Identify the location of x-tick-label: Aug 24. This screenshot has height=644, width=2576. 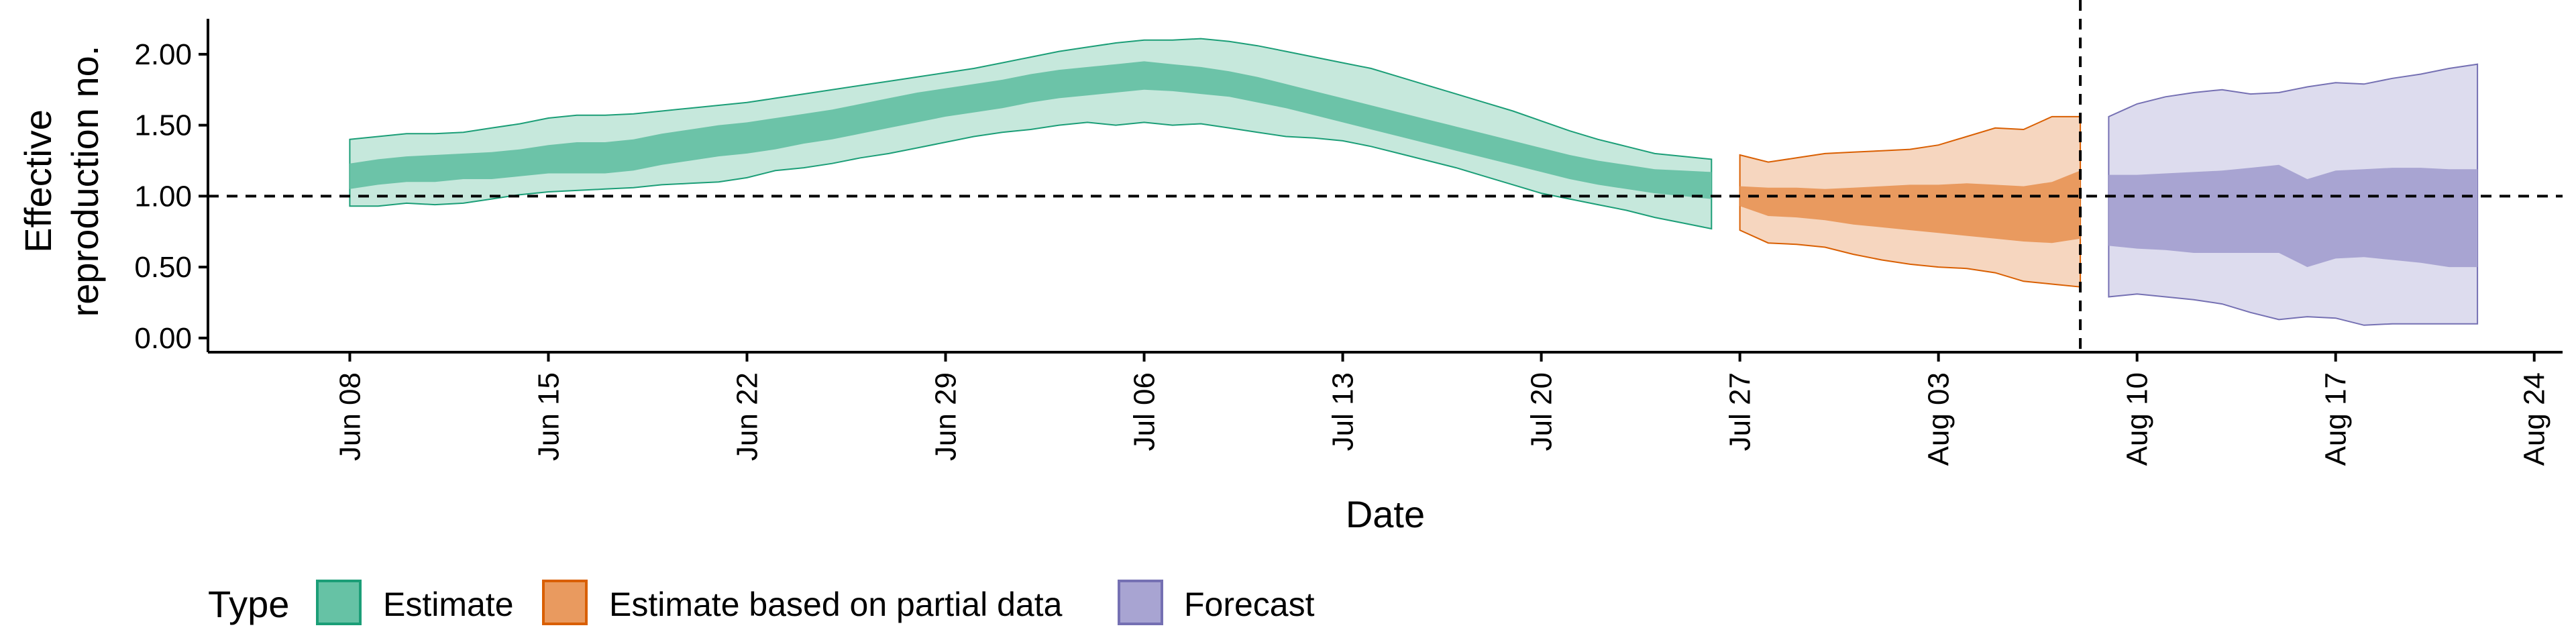
(2534, 419).